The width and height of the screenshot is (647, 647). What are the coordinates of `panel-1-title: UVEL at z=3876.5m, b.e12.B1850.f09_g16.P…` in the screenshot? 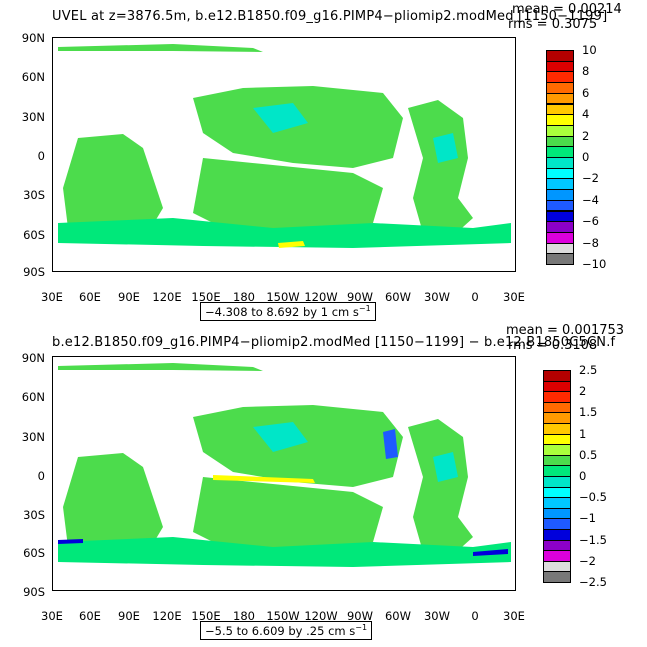 It's located at (330, 16).